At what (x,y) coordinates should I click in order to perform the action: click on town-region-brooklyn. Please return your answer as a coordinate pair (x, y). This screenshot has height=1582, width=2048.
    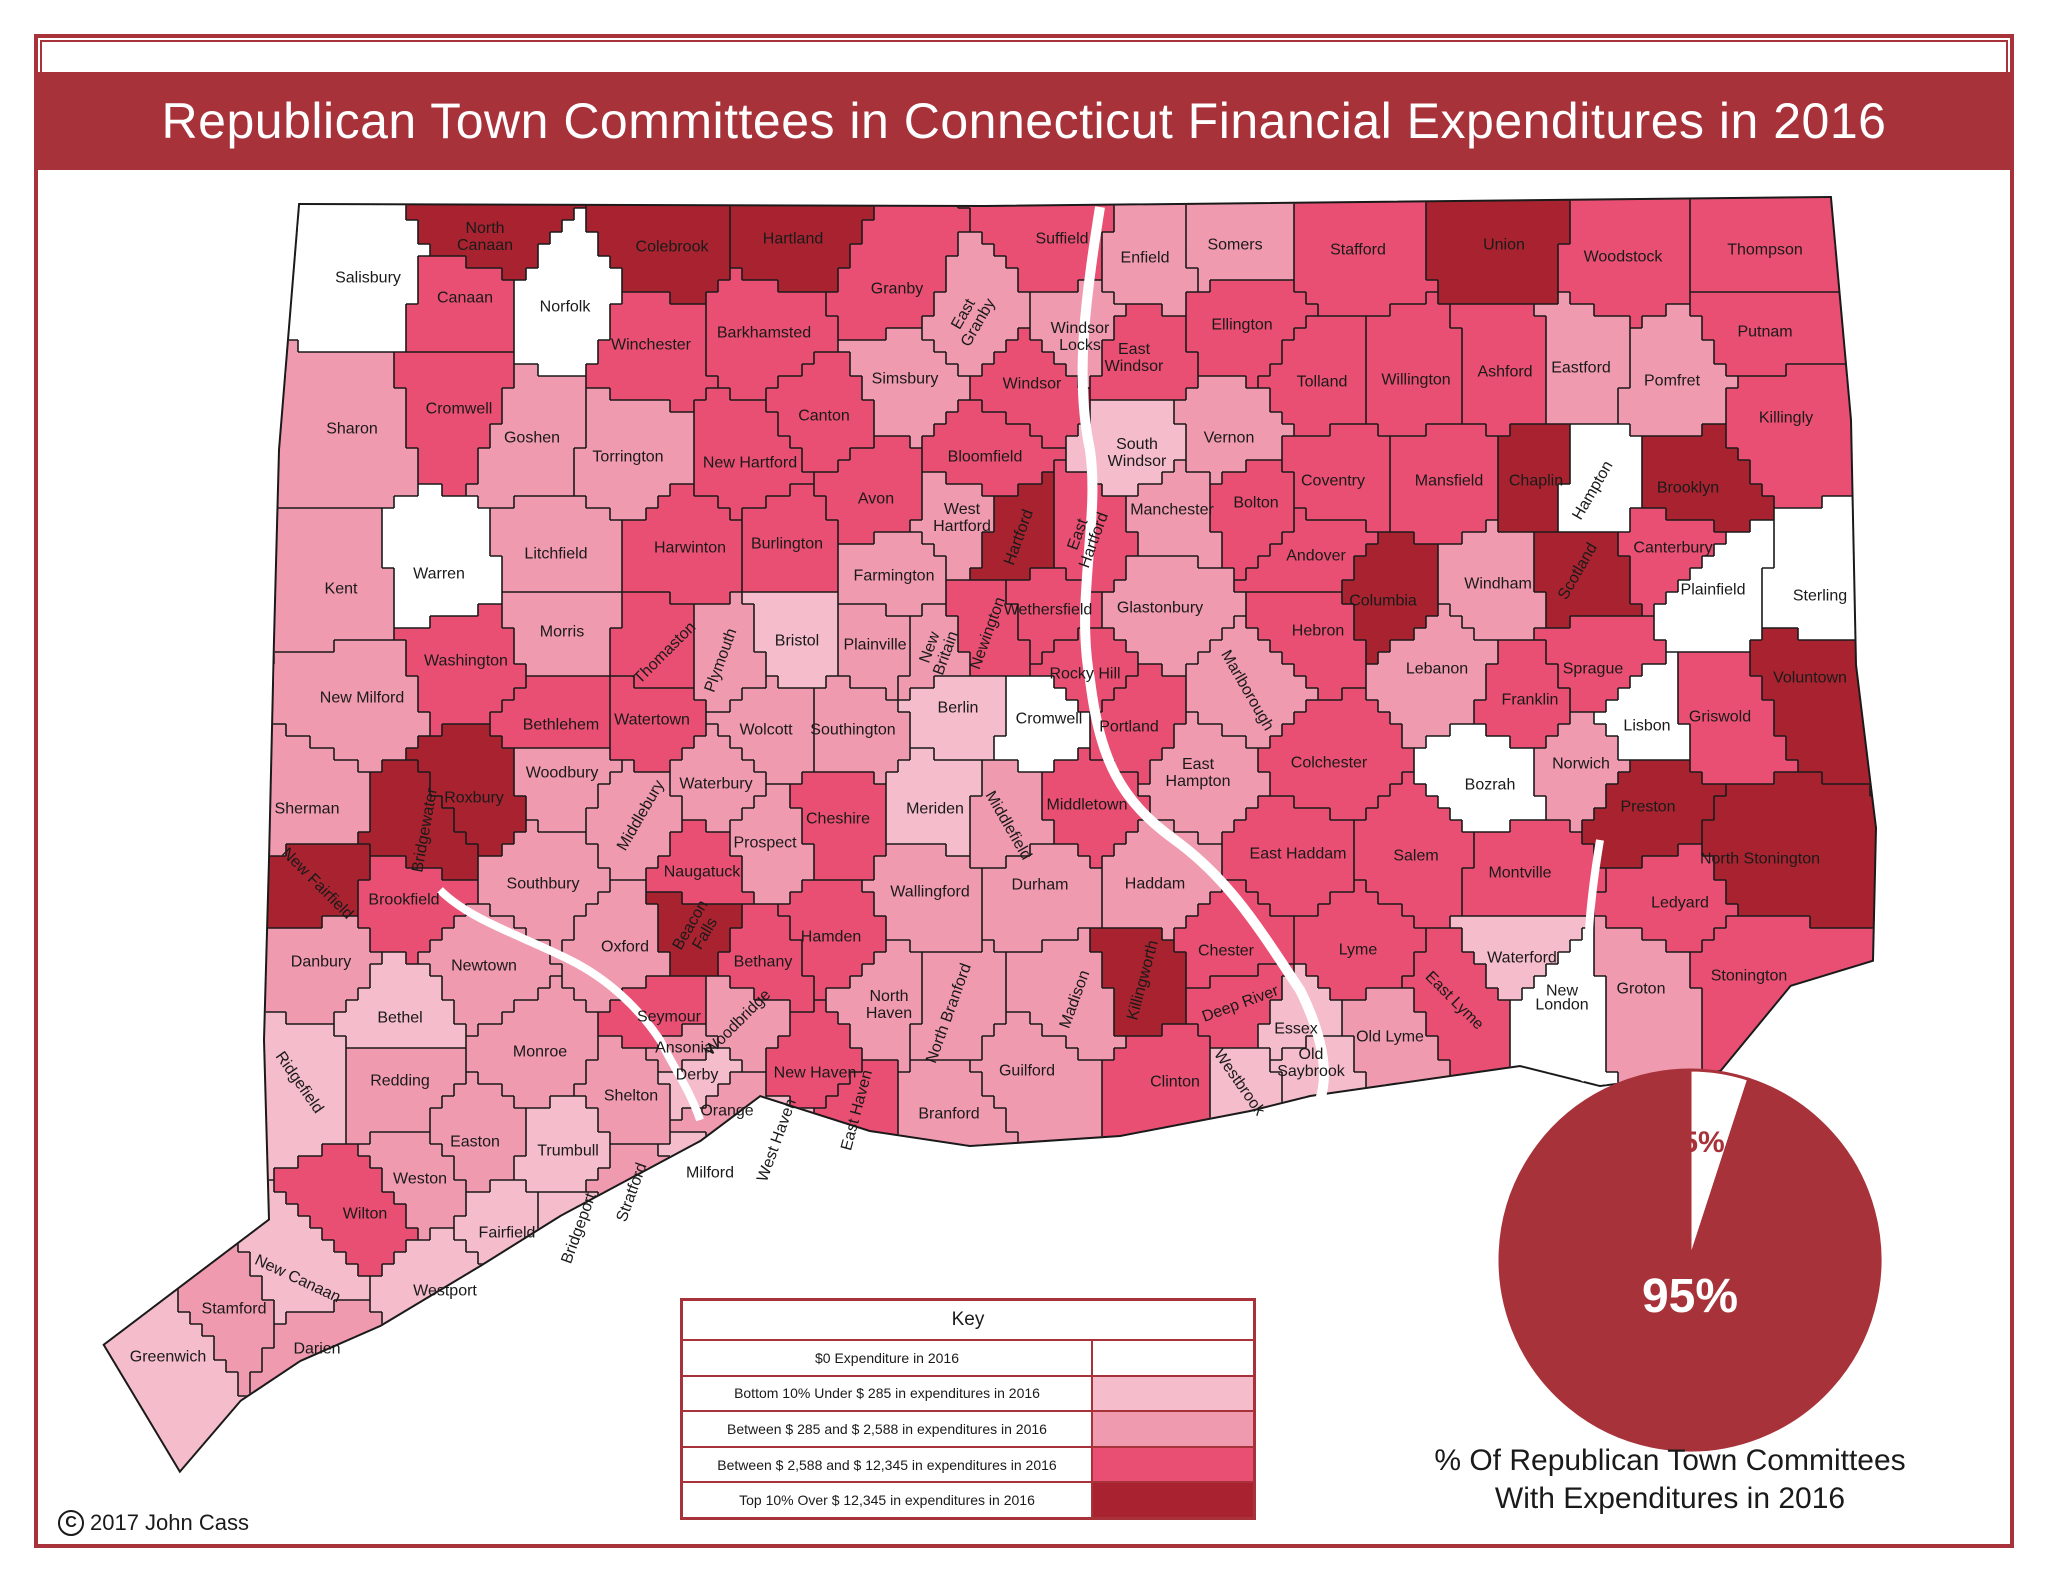
    Looking at the image, I should click on (1732, 514).